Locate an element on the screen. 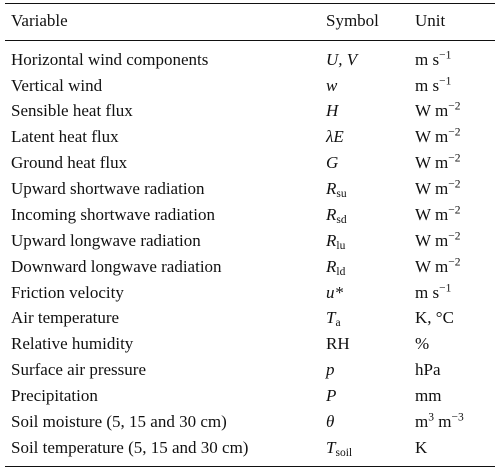  variable-cell: Soil moisture (5, 15 and 30 cm) is located at coordinates (119, 421).